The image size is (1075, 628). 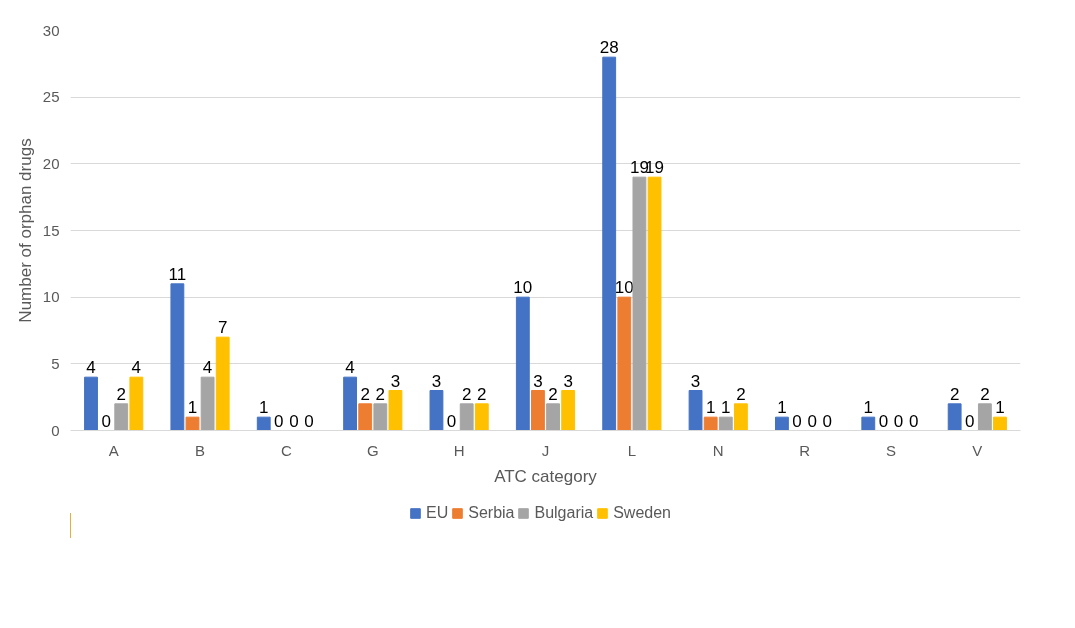 I want to click on x-tick-label: B, so click(x=200, y=450).